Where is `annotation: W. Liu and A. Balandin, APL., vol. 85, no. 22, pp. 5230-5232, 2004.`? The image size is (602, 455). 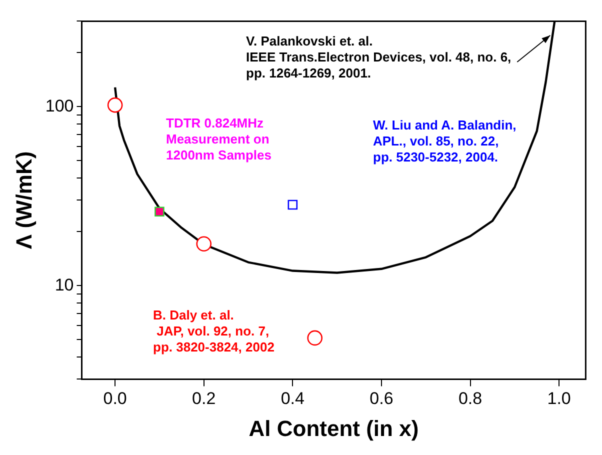 annotation: W. Liu and A. Balandin, APL., vol. 85, no. 22, pp. 5230-5232, 2004. is located at coordinates (444, 141).